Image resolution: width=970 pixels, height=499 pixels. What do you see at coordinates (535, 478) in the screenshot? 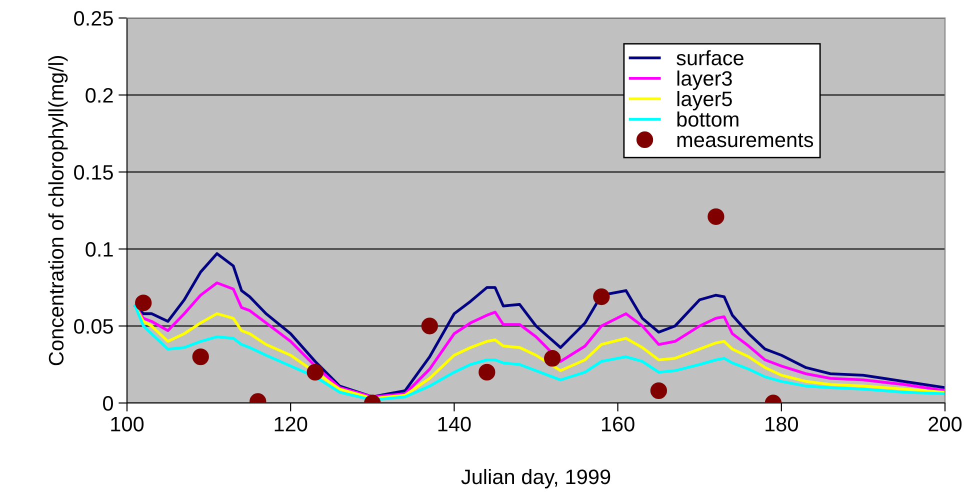
I see `x-axis-title: Julian day, 1999` at bounding box center [535, 478].